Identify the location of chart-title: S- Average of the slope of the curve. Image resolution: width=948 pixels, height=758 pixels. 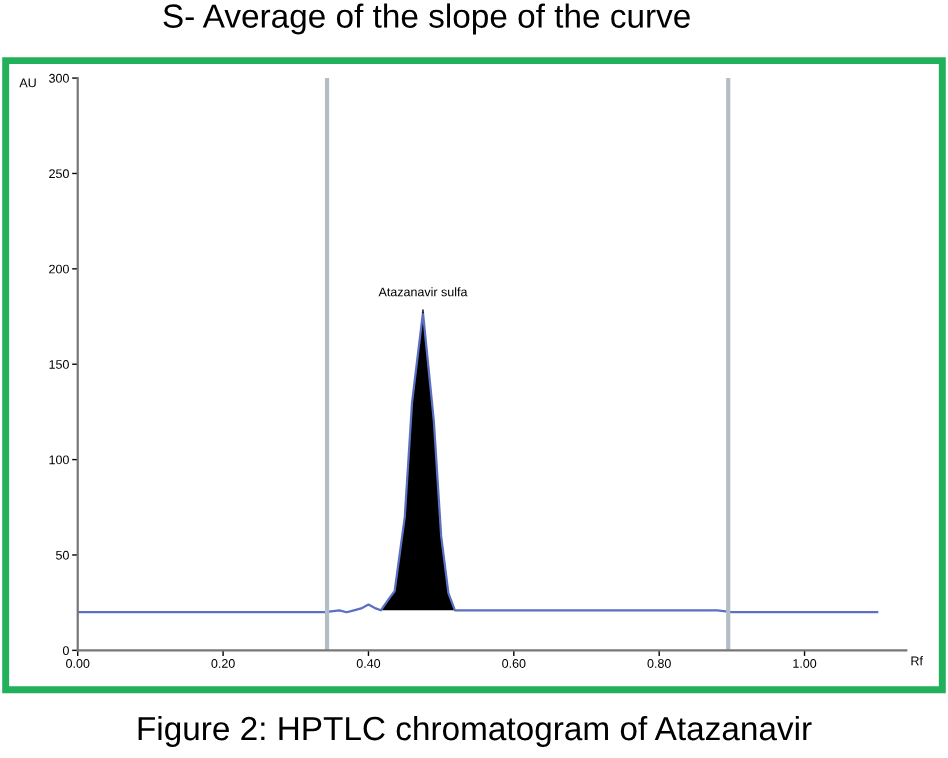
(426, 19).